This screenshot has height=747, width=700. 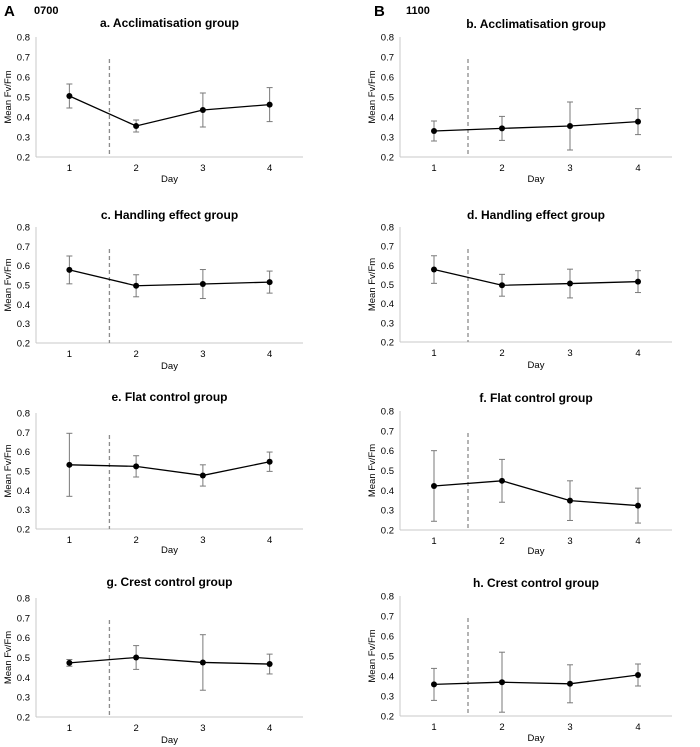 I want to click on chart-title: e. Flat control group, so click(x=170, y=397).